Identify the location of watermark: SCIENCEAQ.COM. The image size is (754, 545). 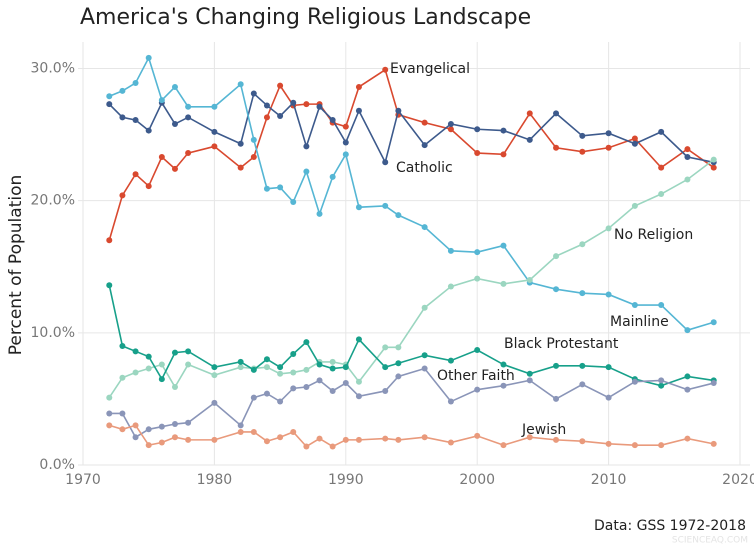
(710, 540).